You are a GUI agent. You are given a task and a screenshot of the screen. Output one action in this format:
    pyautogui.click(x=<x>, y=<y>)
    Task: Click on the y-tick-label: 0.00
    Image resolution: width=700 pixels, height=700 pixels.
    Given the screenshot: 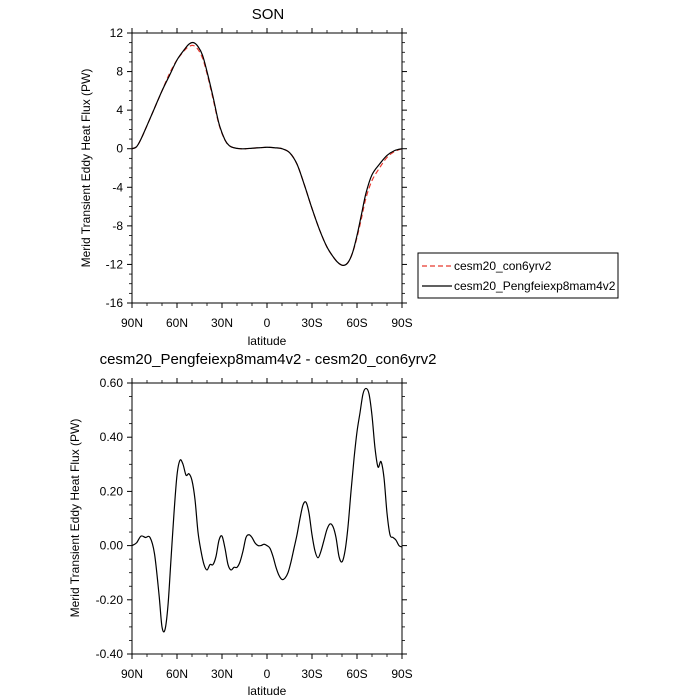 What is the action you would take?
    pyautogui.click(x=112, y=546)
    